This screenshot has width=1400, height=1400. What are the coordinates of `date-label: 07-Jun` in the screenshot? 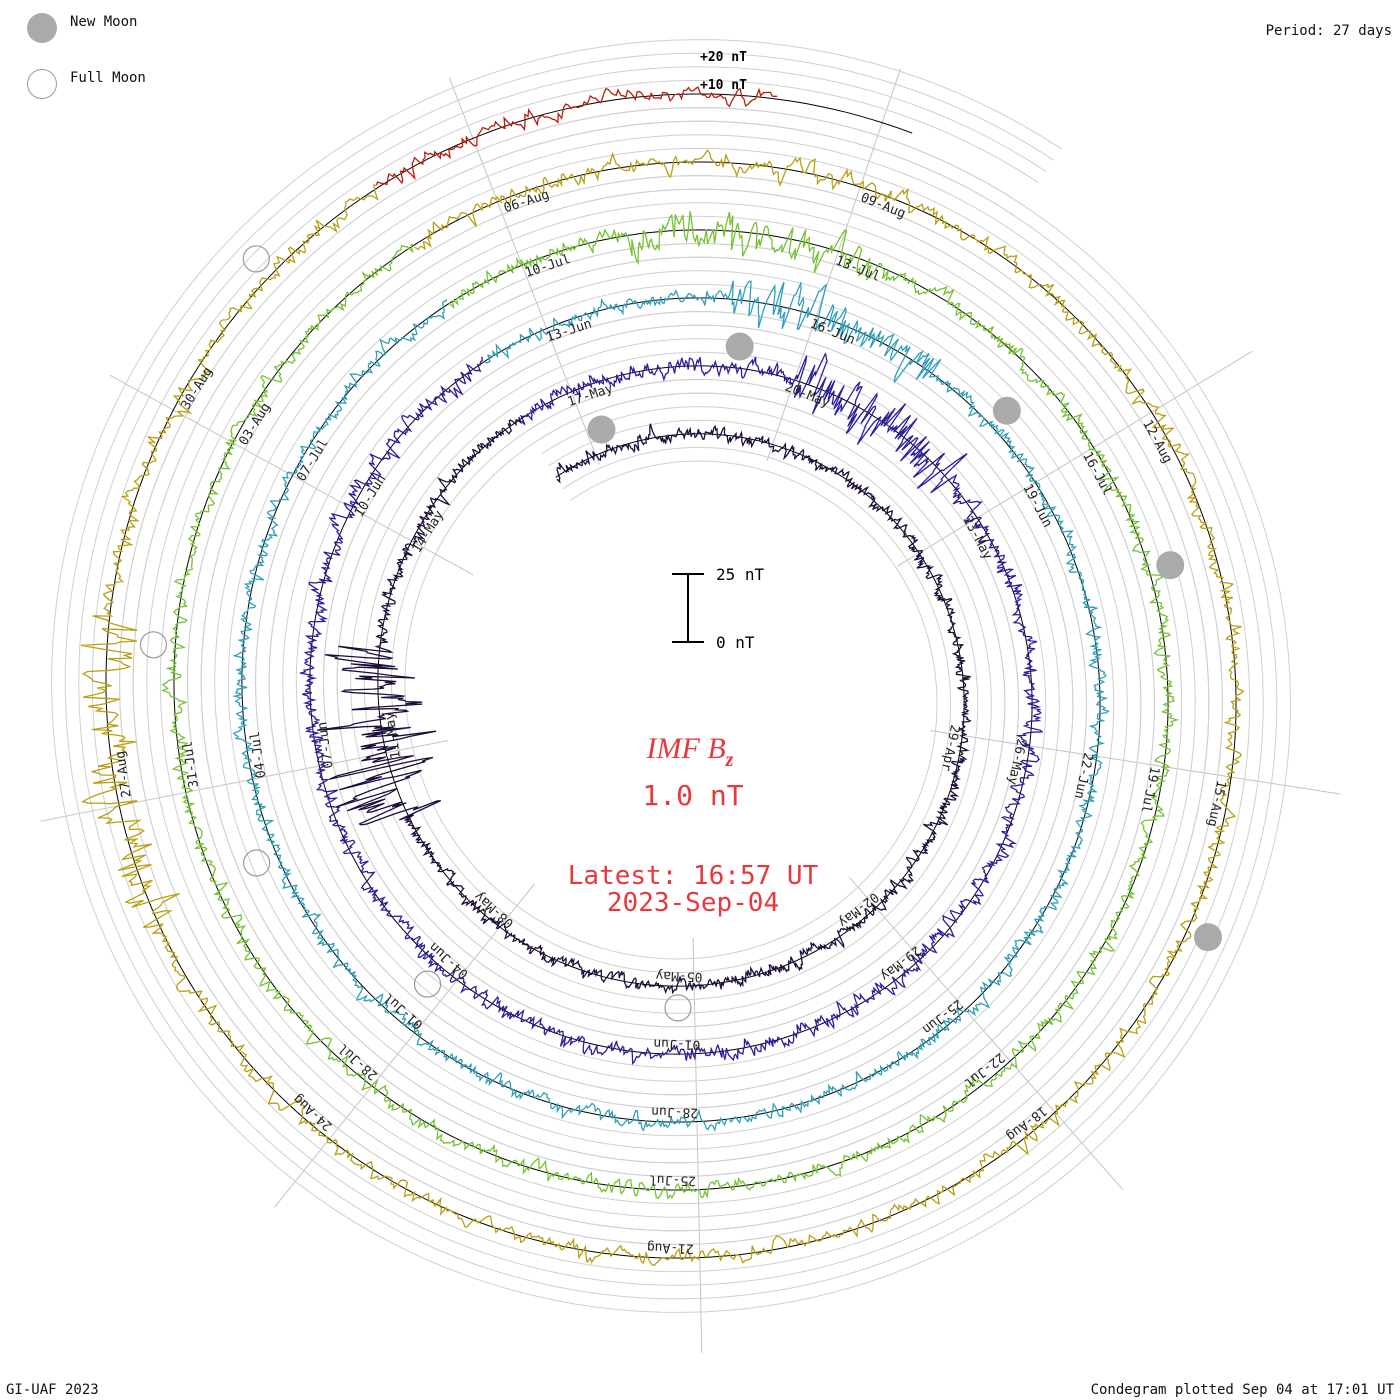 It's located at (326, 745).